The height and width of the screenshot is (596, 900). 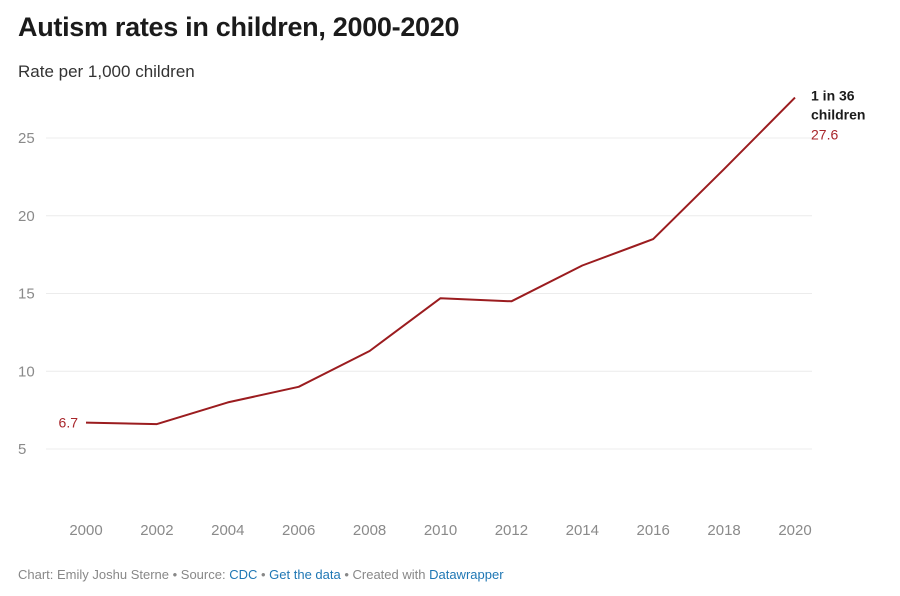 I want to click on x-tick-label: 2010, so click(x=440, y=530).